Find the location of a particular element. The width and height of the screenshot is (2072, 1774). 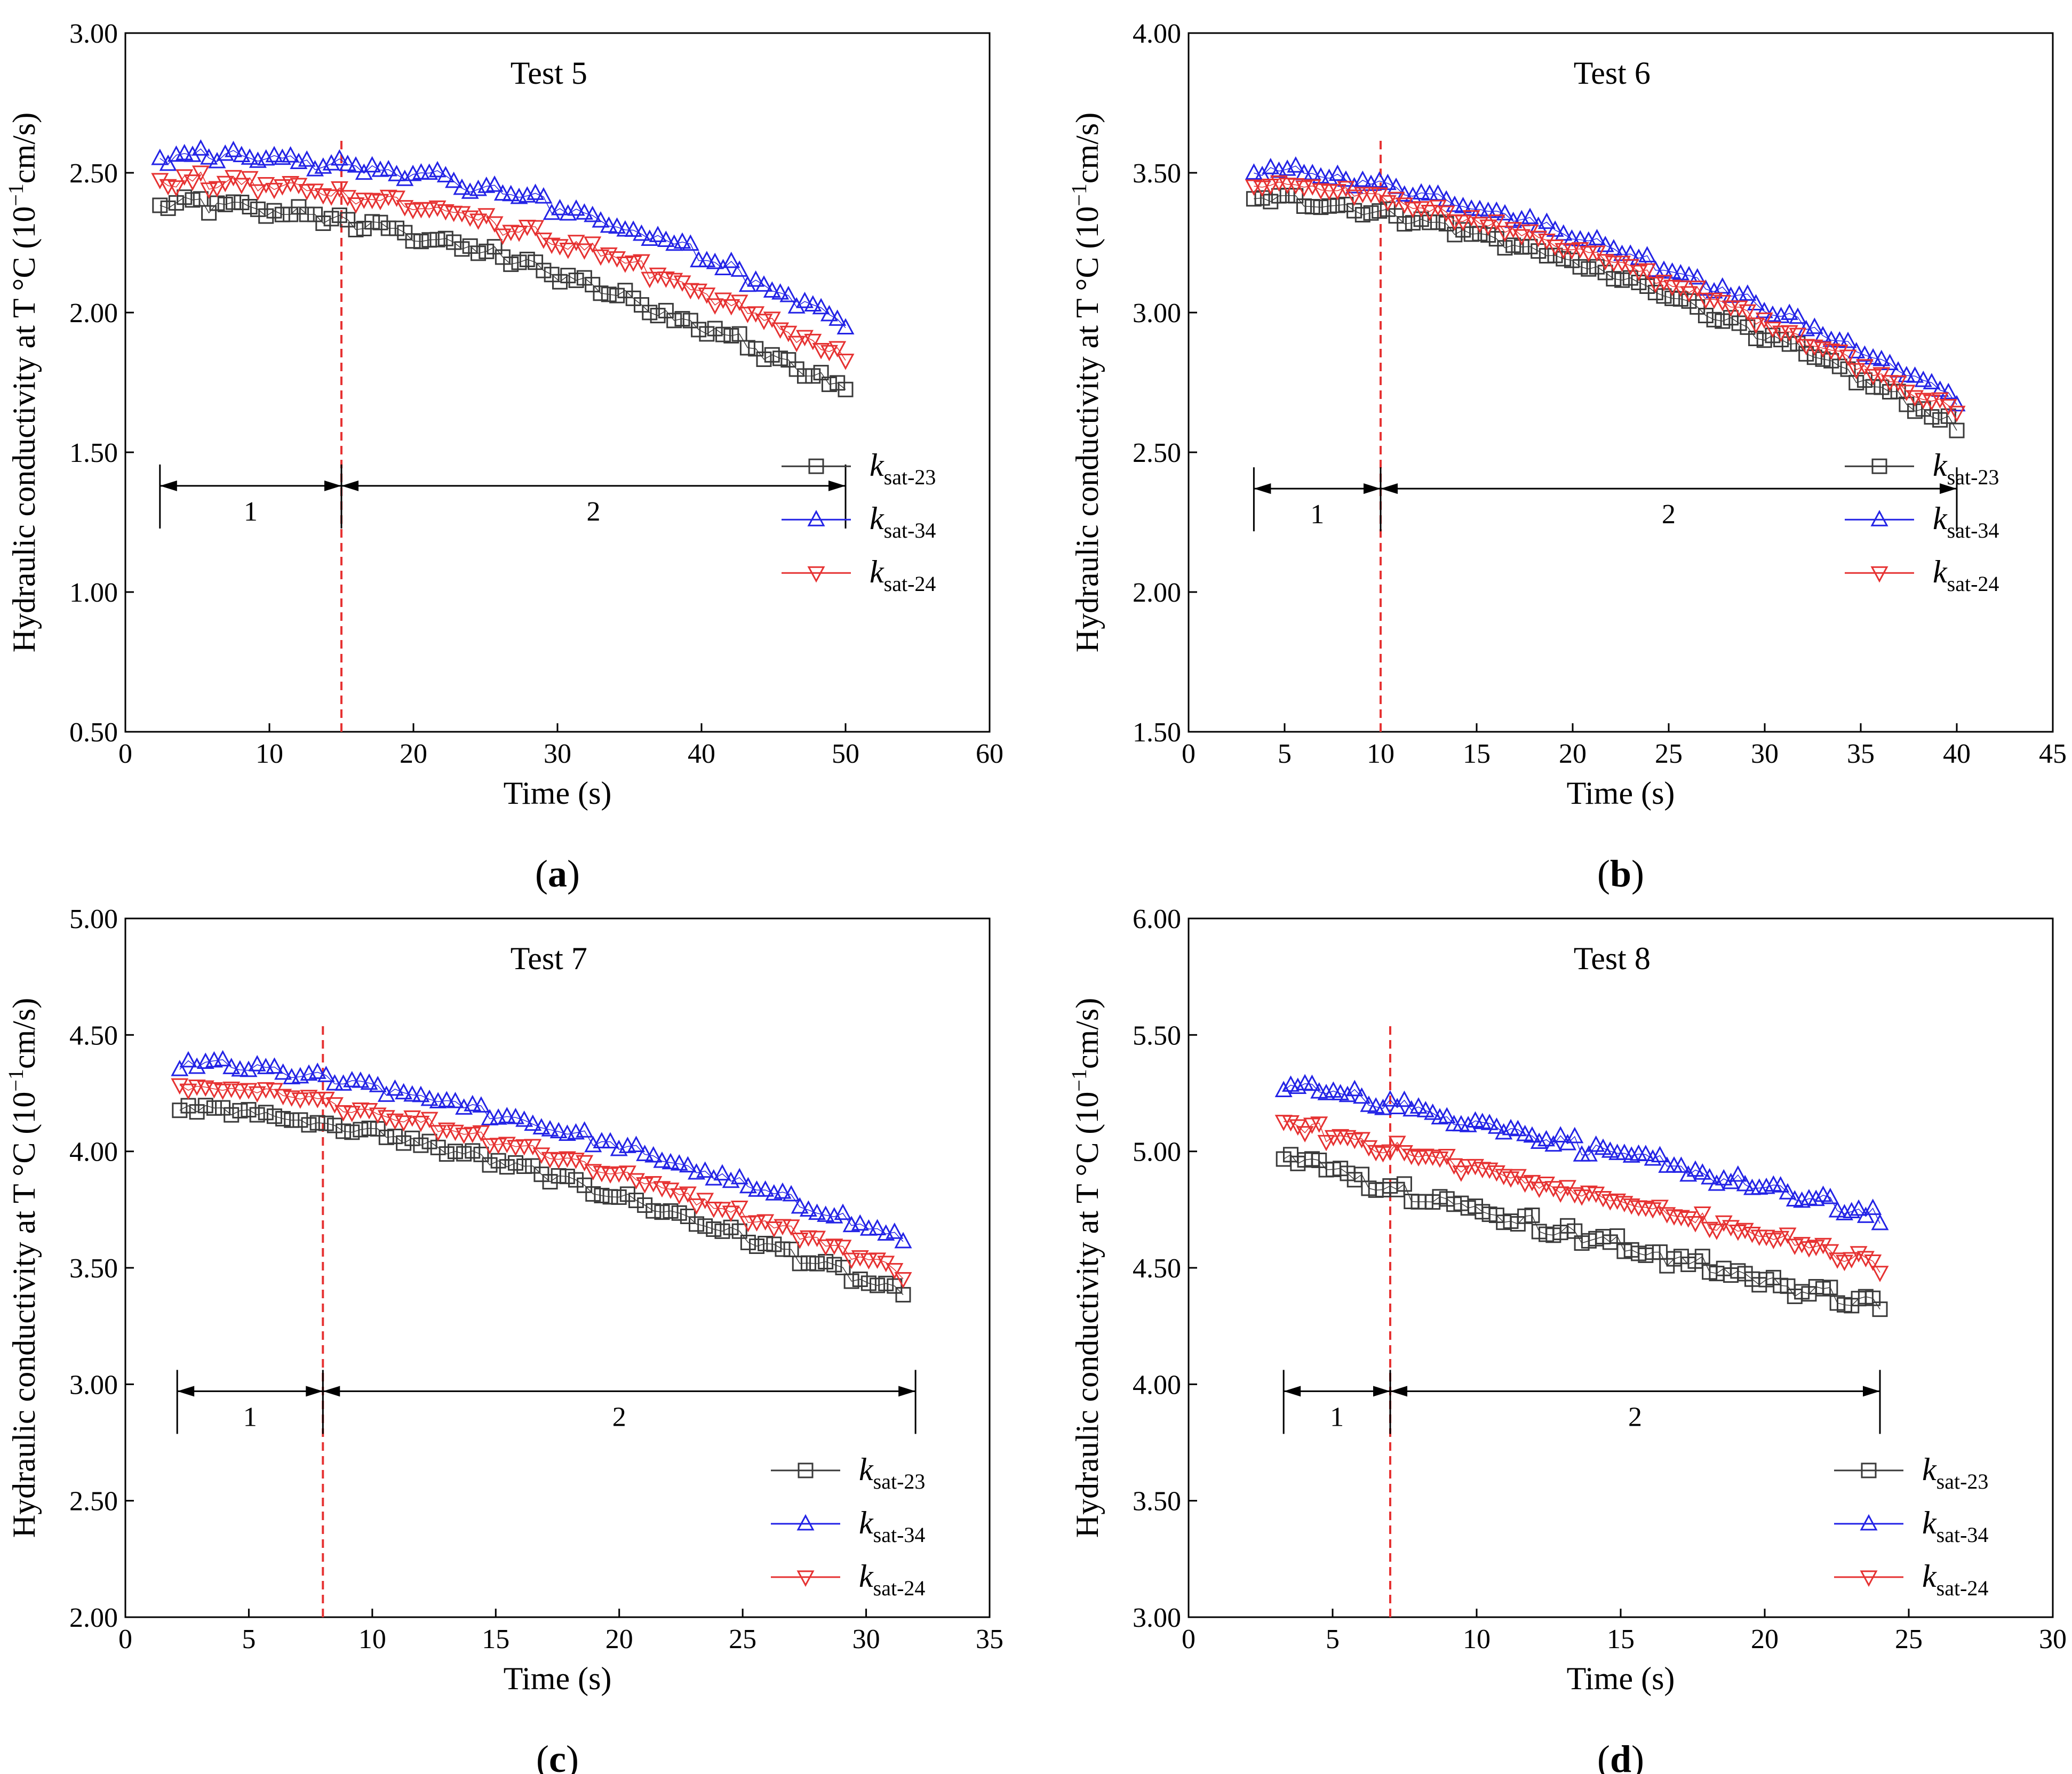

x-axis-title: Time (s) is located at coordinates (1621, 1678).